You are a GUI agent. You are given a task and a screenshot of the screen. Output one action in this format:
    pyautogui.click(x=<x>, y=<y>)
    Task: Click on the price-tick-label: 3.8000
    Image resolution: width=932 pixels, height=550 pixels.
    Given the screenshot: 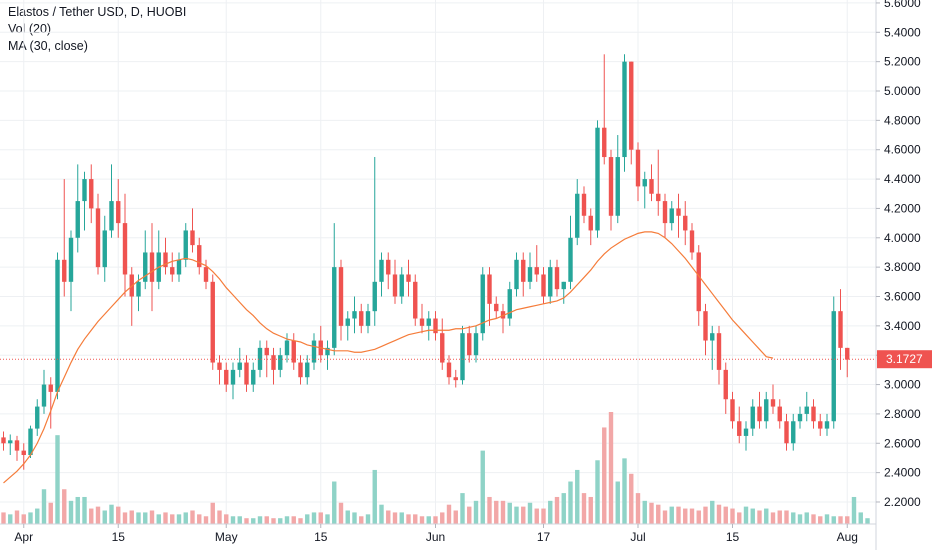 What is the action you would take?
    pyautogui.click(x=902, y=267)
    